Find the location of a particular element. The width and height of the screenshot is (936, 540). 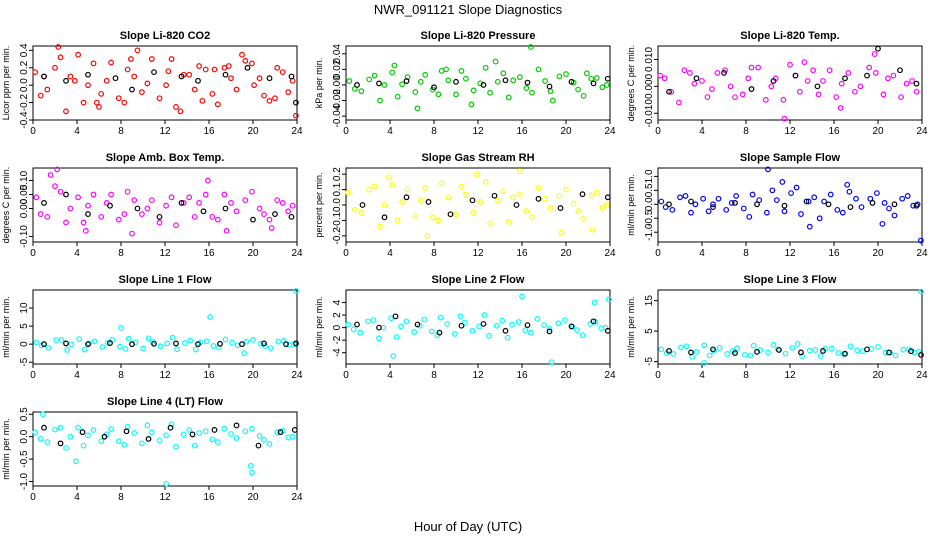

panel-title: Slope Line 2 Flow is located at coordinates (478, 280).